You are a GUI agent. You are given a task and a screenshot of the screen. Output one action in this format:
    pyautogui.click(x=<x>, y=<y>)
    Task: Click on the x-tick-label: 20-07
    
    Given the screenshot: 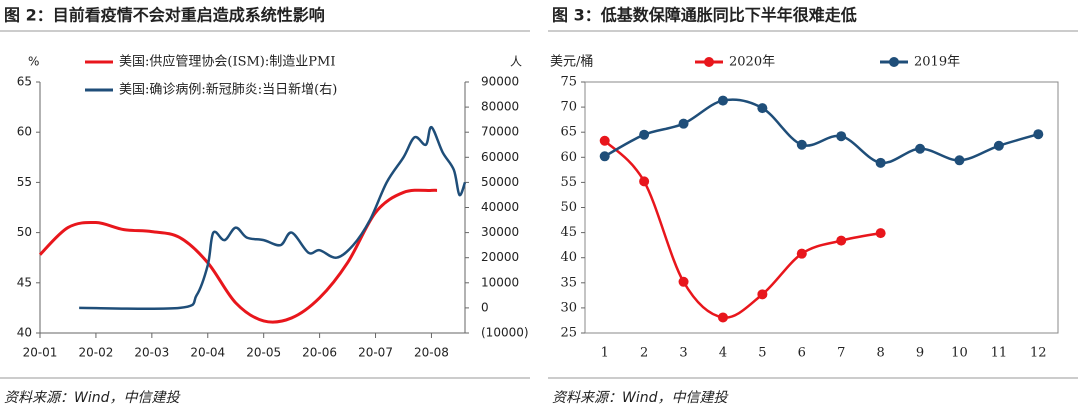 What is the action you would take?
    pyautogui.click(x=375, y=353)
    